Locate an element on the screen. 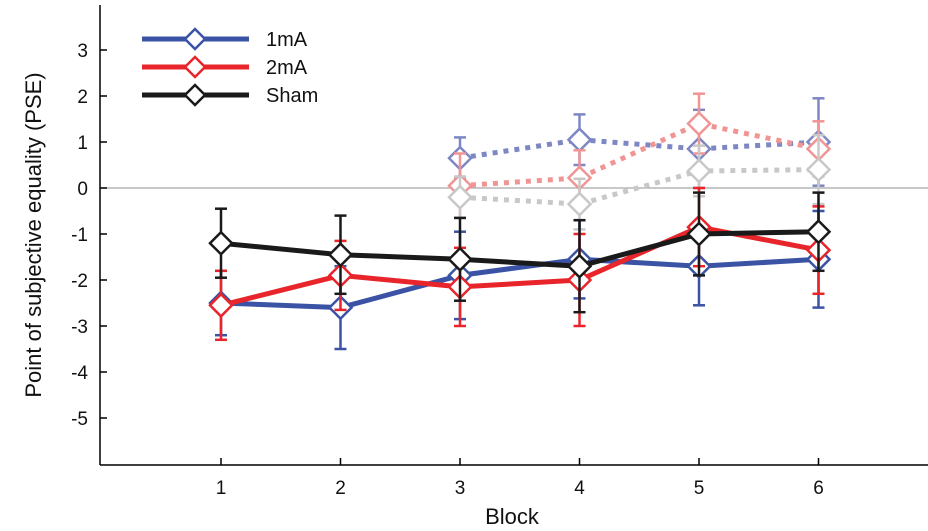 The image size is (928, 531). y-tick-label: 0 is located at coordinates (82, 189).